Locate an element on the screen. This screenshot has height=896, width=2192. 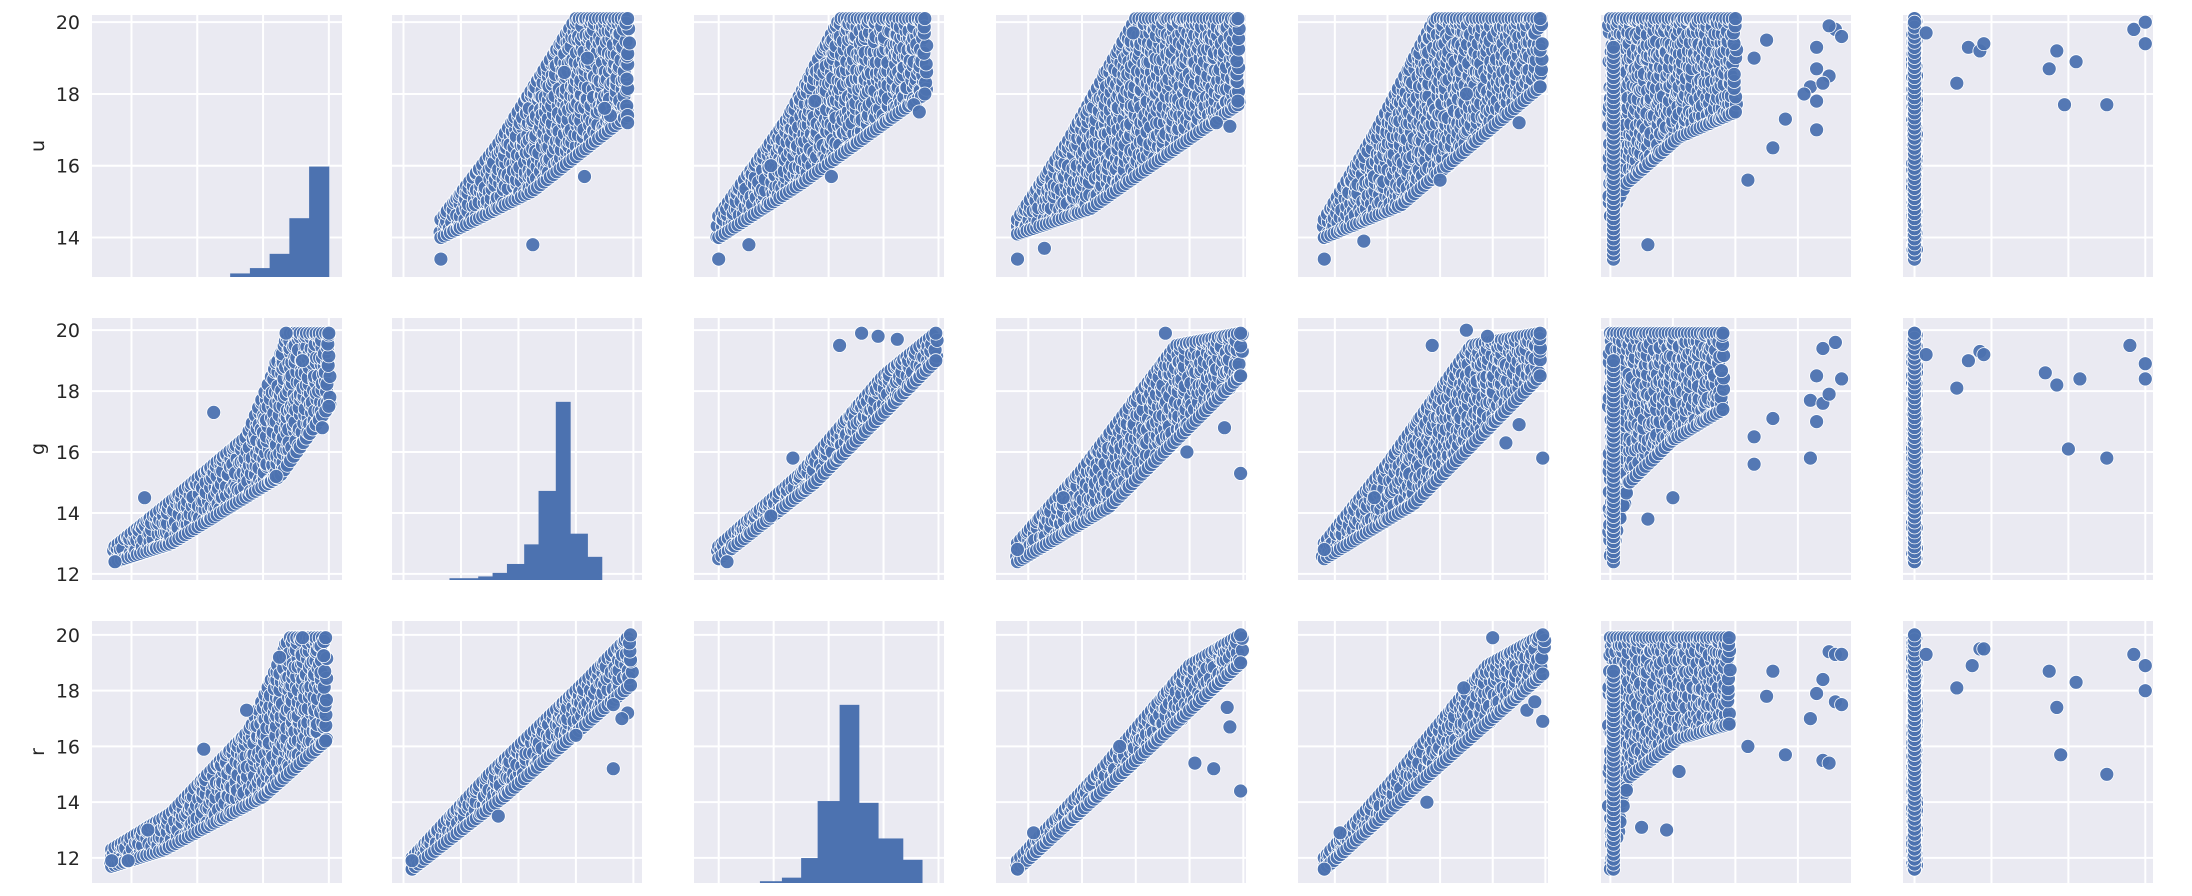
scatter-r0-c4 is located at coordinates (1433, 128).